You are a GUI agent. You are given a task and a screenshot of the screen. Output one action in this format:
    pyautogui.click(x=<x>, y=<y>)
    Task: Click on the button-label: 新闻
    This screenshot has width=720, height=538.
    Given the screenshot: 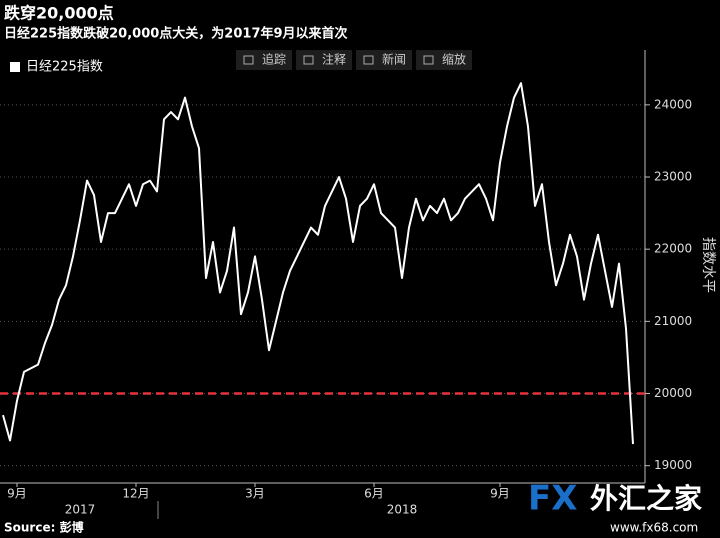 What is the action you would take?
    pyautogui.click(x=394, y=59)
    